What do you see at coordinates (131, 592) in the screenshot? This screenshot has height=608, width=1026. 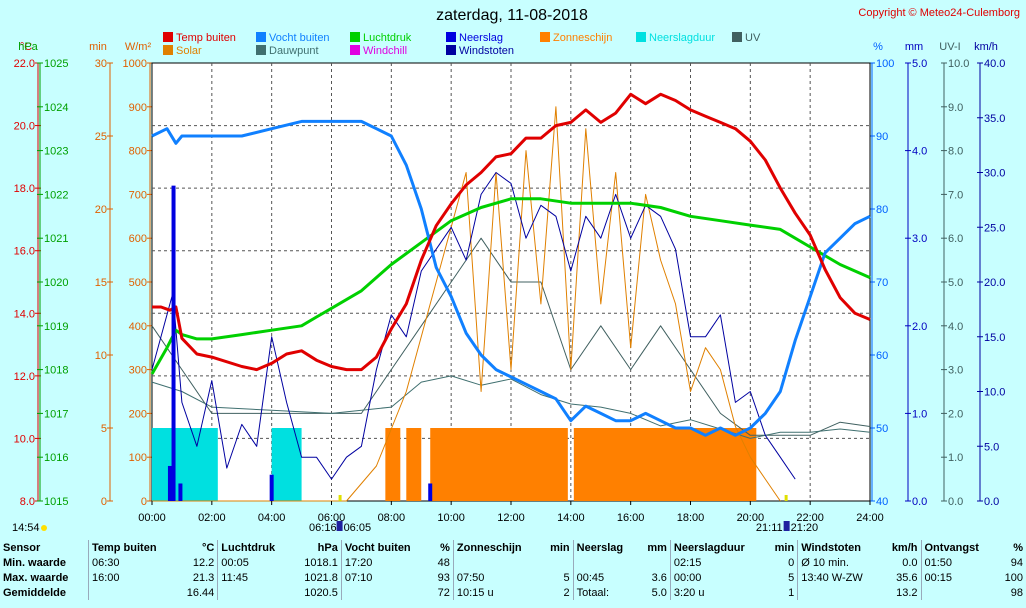 I see `table-cell-time` at bounding box center [131, 592].